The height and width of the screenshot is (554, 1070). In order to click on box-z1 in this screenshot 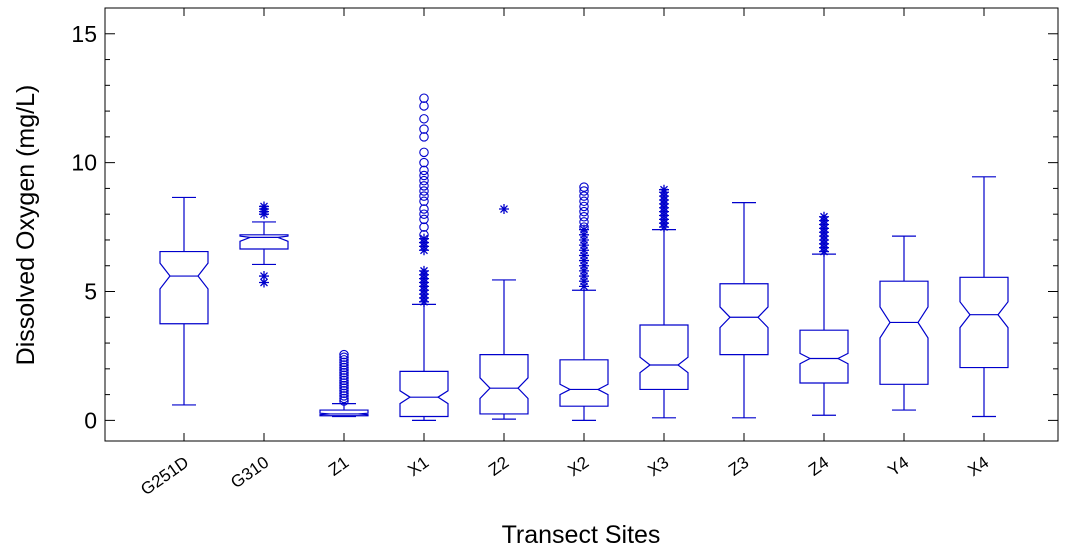, I will do `click(344, 383)`.